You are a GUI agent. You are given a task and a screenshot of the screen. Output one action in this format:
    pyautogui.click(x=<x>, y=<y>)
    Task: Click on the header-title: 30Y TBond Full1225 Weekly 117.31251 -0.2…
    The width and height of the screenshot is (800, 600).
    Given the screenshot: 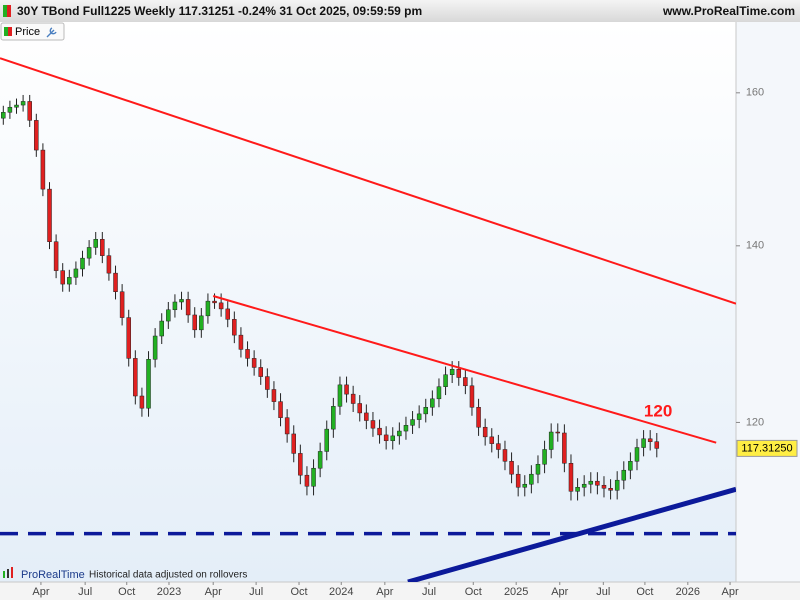 What is the action you would take?
    pyautogui.click(x=219, y=11)
    